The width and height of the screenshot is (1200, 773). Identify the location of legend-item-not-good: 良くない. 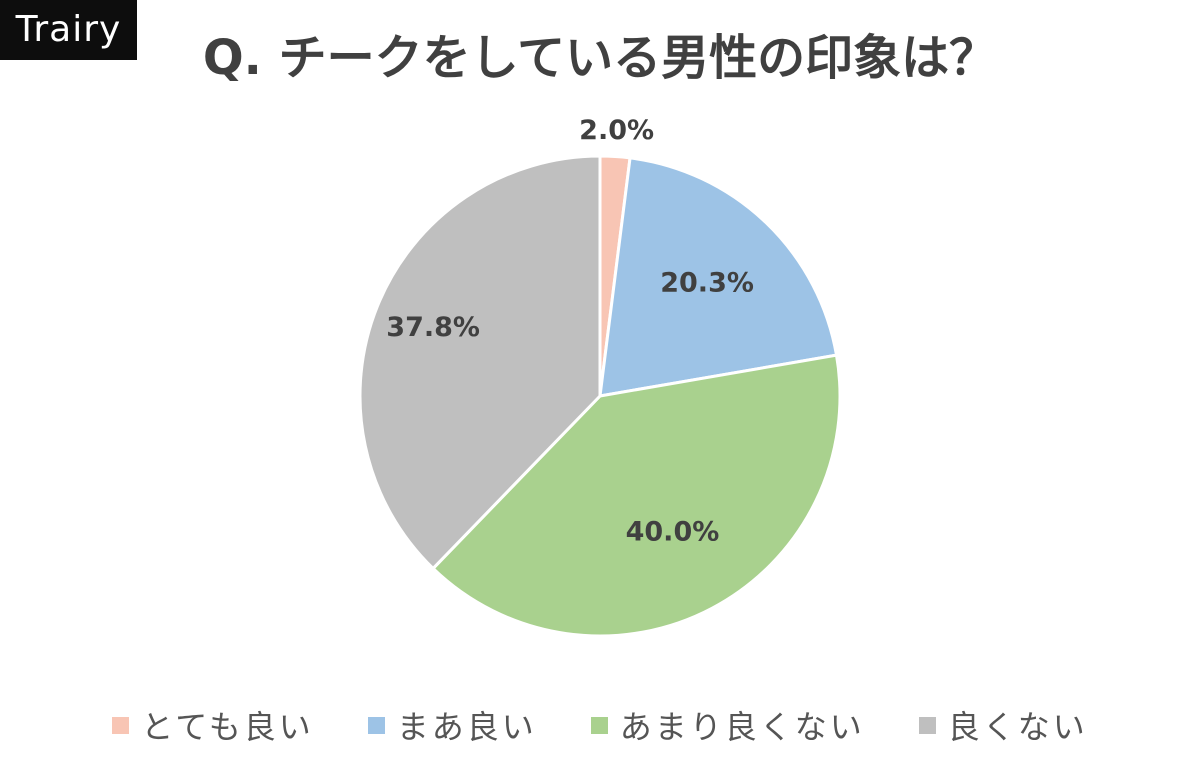
(1003, 725).